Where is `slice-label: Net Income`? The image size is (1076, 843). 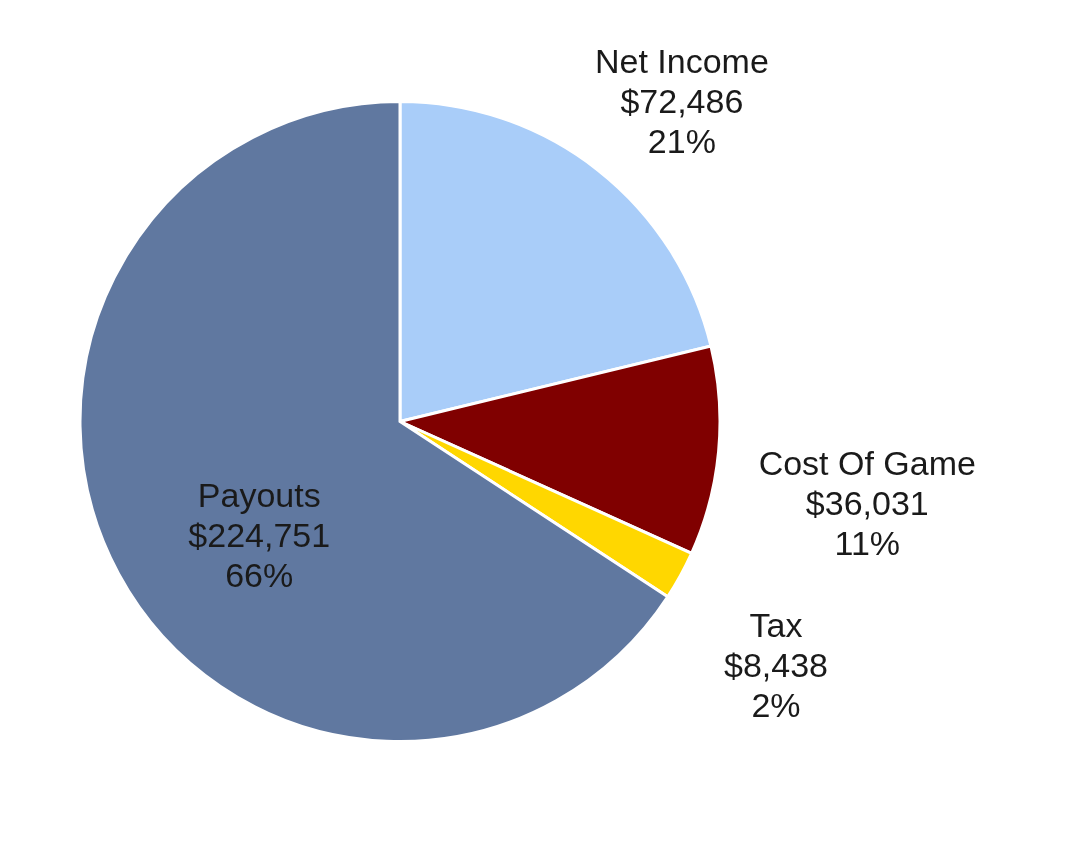
slice-label: Net Income is located at coordinates (681, 60).